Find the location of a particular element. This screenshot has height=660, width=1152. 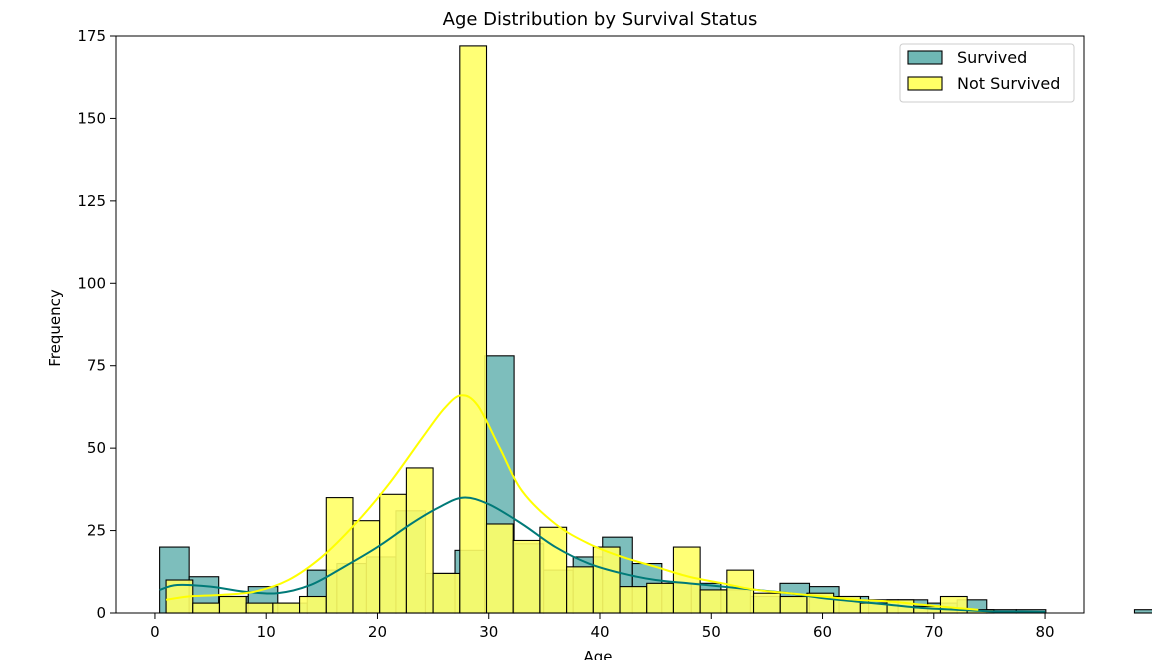

y-tick-label: 150 is located at coordinates (91, 118).